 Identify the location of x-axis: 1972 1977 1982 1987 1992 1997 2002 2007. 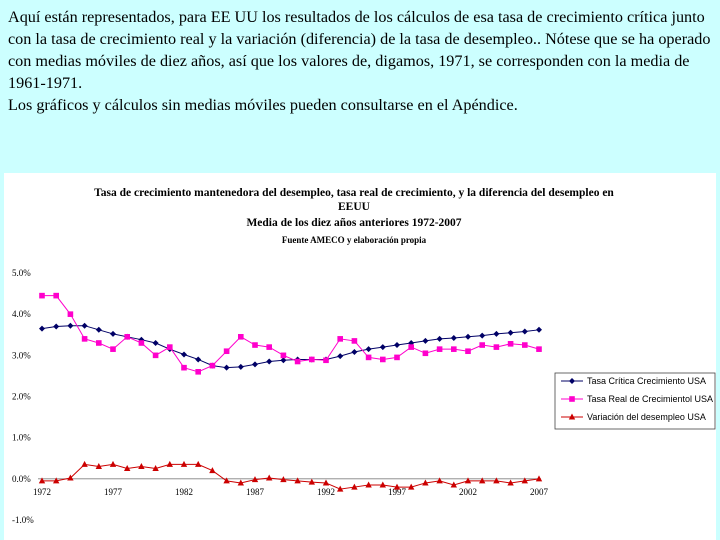
(291, 487).